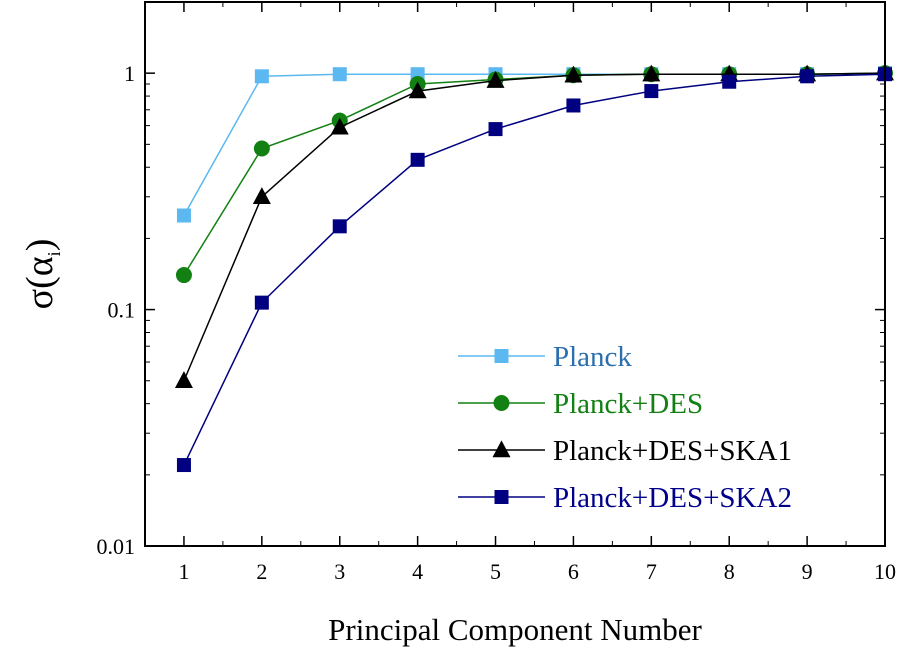  What do you see at coordinates (129, 73) in the screenshot?
I see `y-tick-label: 1` at bounding box center [129, 73].